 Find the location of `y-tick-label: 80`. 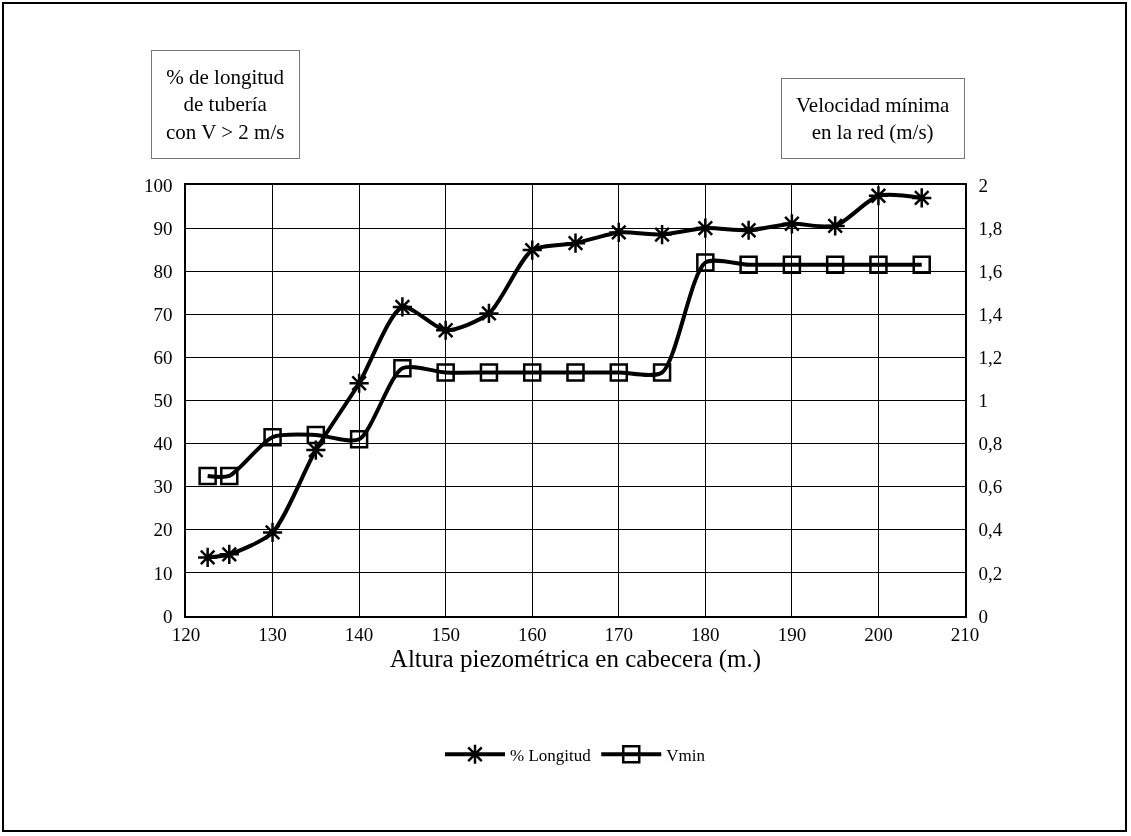

y-tick-label: 80 is located at coordinates (163, 271).